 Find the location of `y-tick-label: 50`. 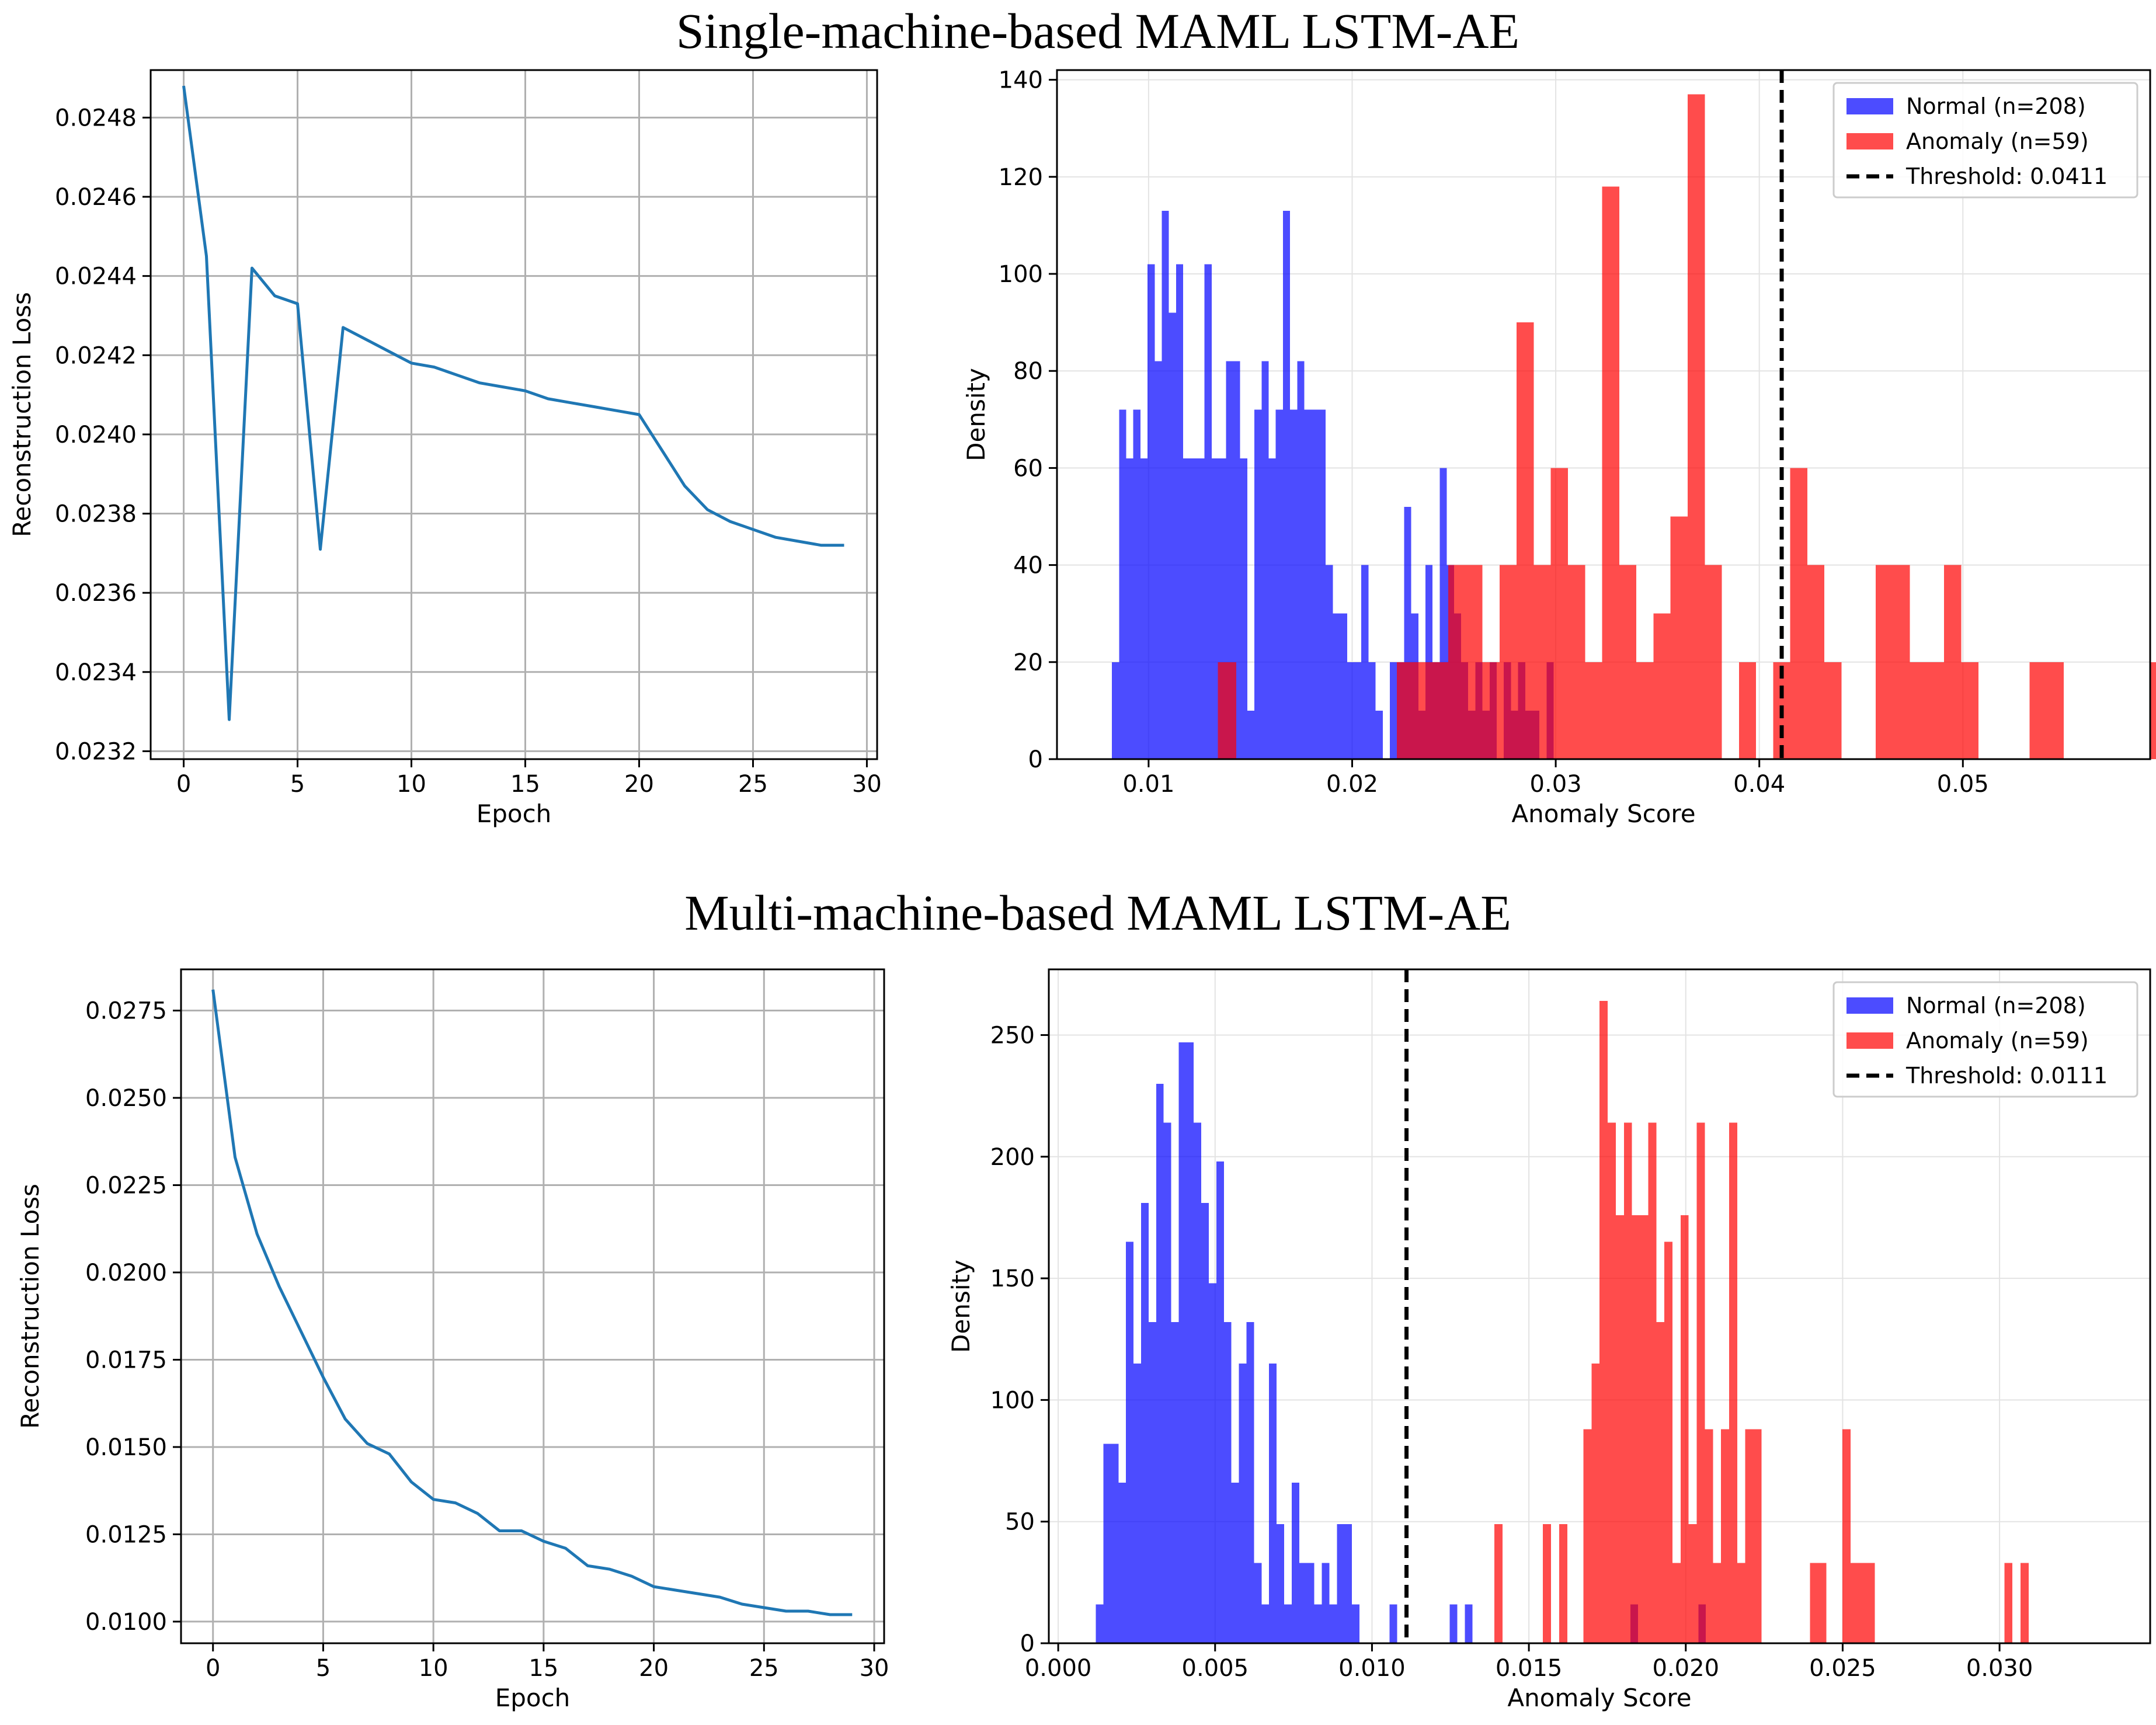

y-tick-label: 50 is located at coordinates (1020, 1522).